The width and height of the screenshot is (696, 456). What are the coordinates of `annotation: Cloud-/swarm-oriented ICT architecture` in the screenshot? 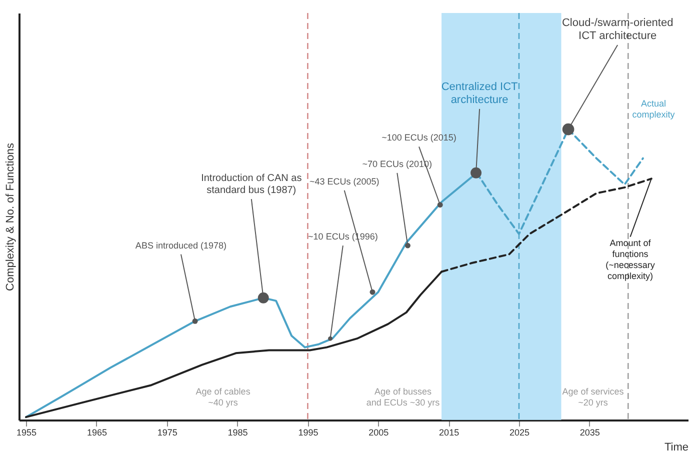 It's located at (618, 29).